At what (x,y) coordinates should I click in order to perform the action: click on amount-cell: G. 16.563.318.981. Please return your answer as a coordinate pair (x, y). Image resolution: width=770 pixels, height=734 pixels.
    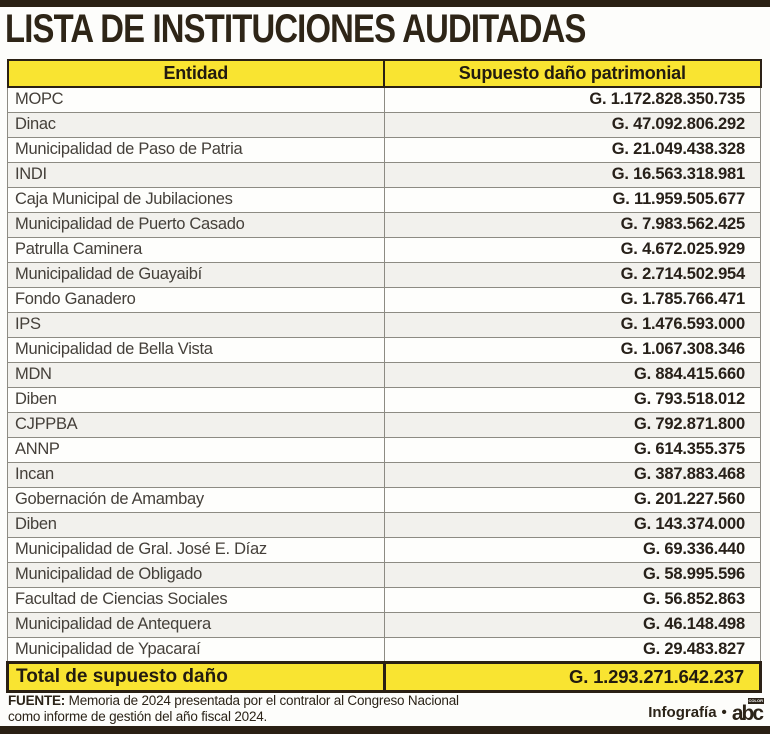
    Looking at the image, I should click on (572, 174).